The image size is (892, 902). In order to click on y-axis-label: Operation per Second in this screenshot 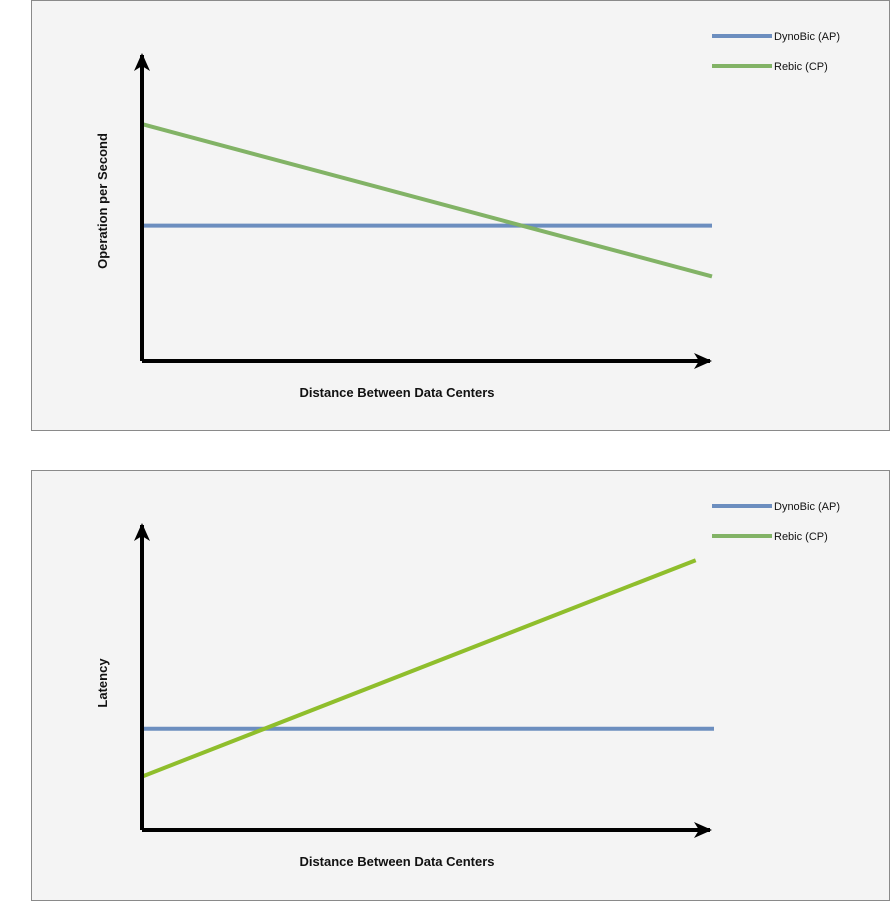, I will do `click(102, 201)`.